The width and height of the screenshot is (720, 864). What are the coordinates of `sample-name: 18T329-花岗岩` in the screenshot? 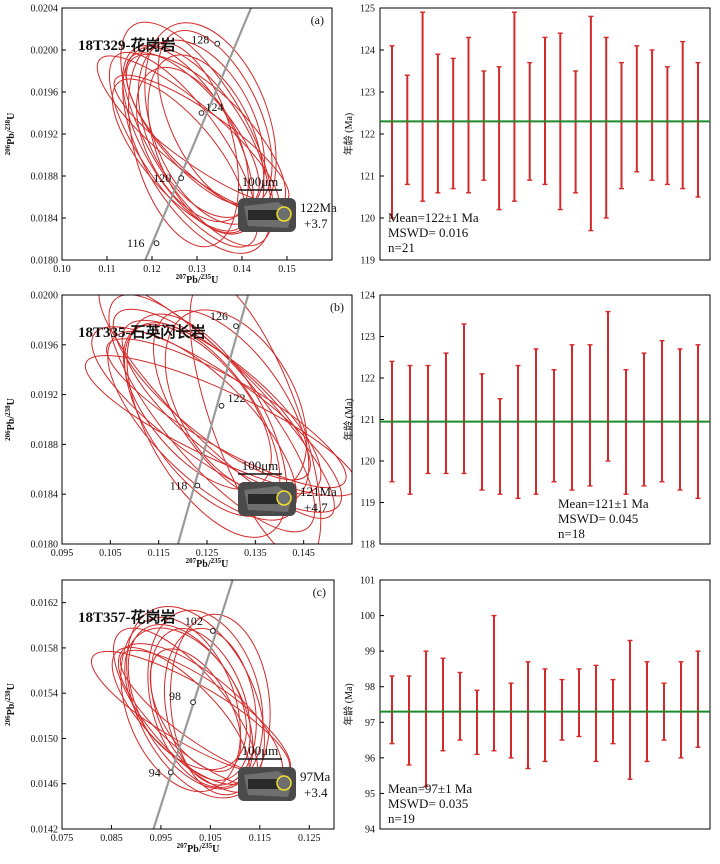 It's located at (127, 45).